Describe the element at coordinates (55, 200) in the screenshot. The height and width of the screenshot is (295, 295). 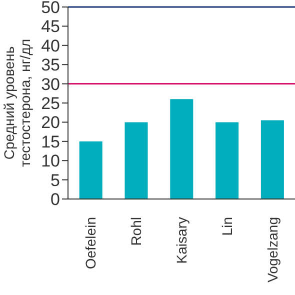
I see `y-tick-label: 0` at that location.